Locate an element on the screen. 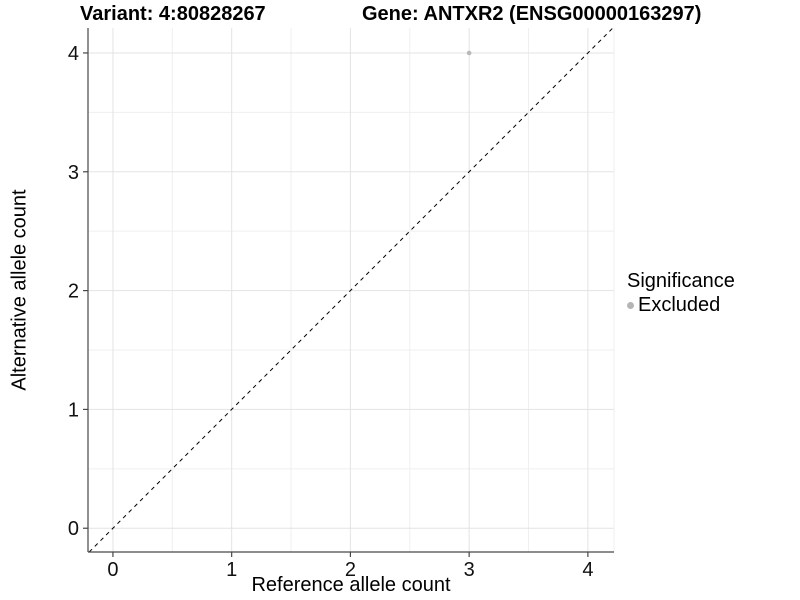  variant-title: Variant: 4:80828267 is located at coordinates (173, 14).